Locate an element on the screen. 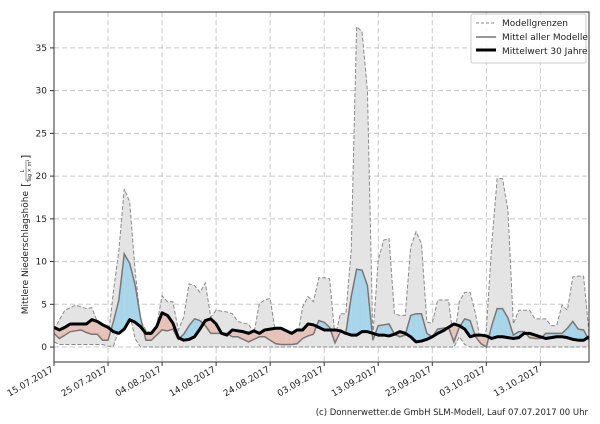 This screenshot has width=600, height=424. below-climate-fill is located at coordinates (278, 336).